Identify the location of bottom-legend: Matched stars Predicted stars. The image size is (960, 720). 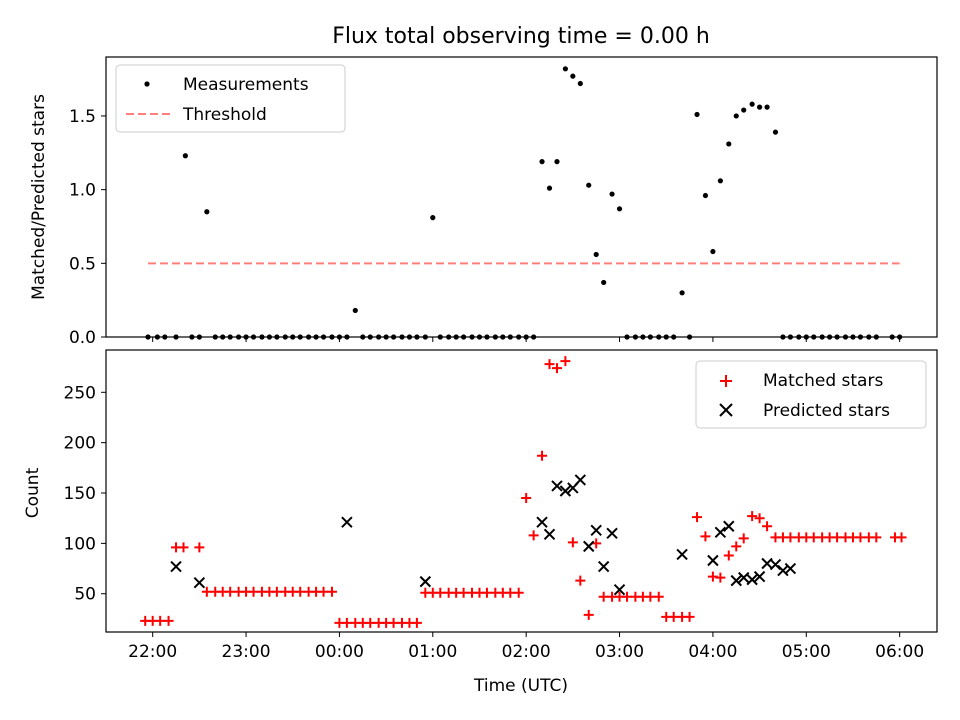
(811, 394).